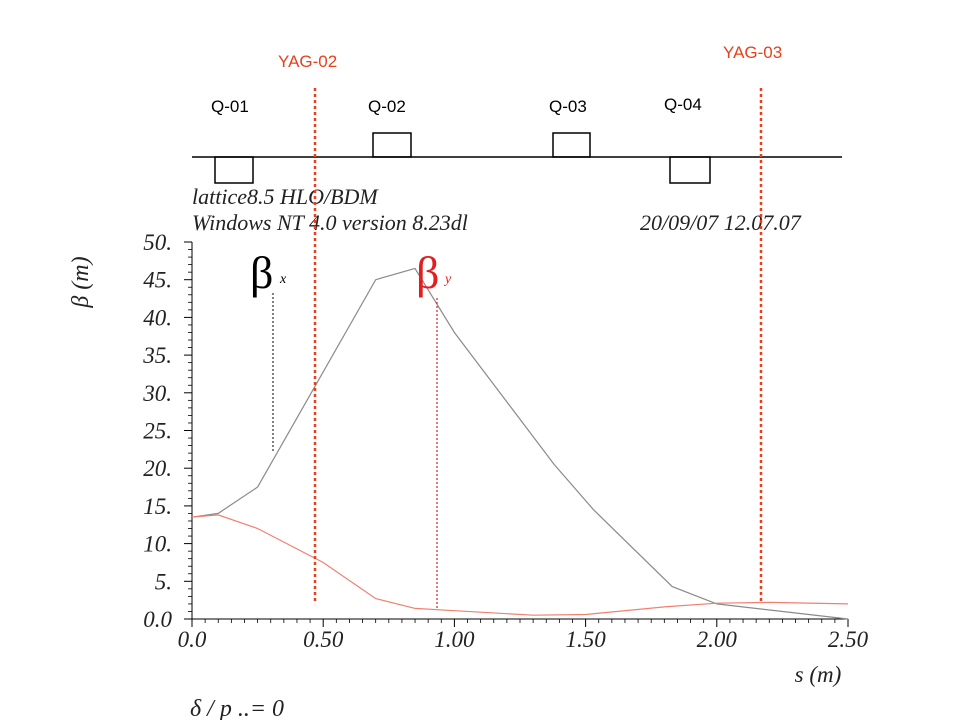 The height and width of the screenshot is (720, 960). Describe the element at coordinates (230, 106) in the screenshot. I see `quad-label-q01: Q-01` at that location.